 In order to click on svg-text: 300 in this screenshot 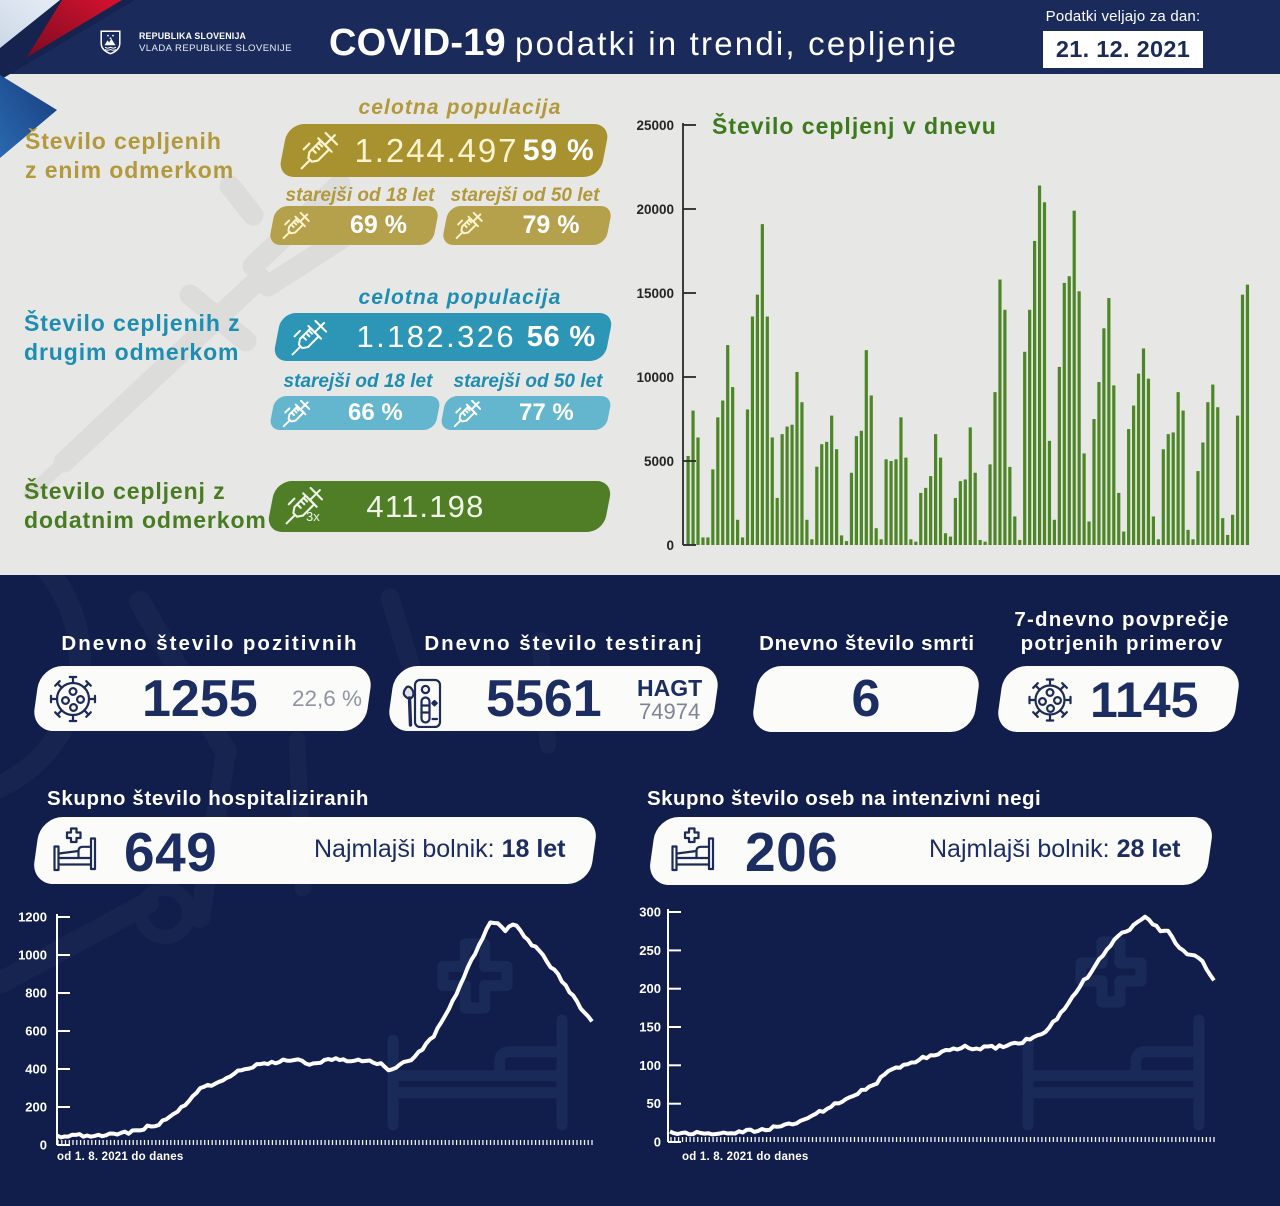, I will do `click(650, 912)`.